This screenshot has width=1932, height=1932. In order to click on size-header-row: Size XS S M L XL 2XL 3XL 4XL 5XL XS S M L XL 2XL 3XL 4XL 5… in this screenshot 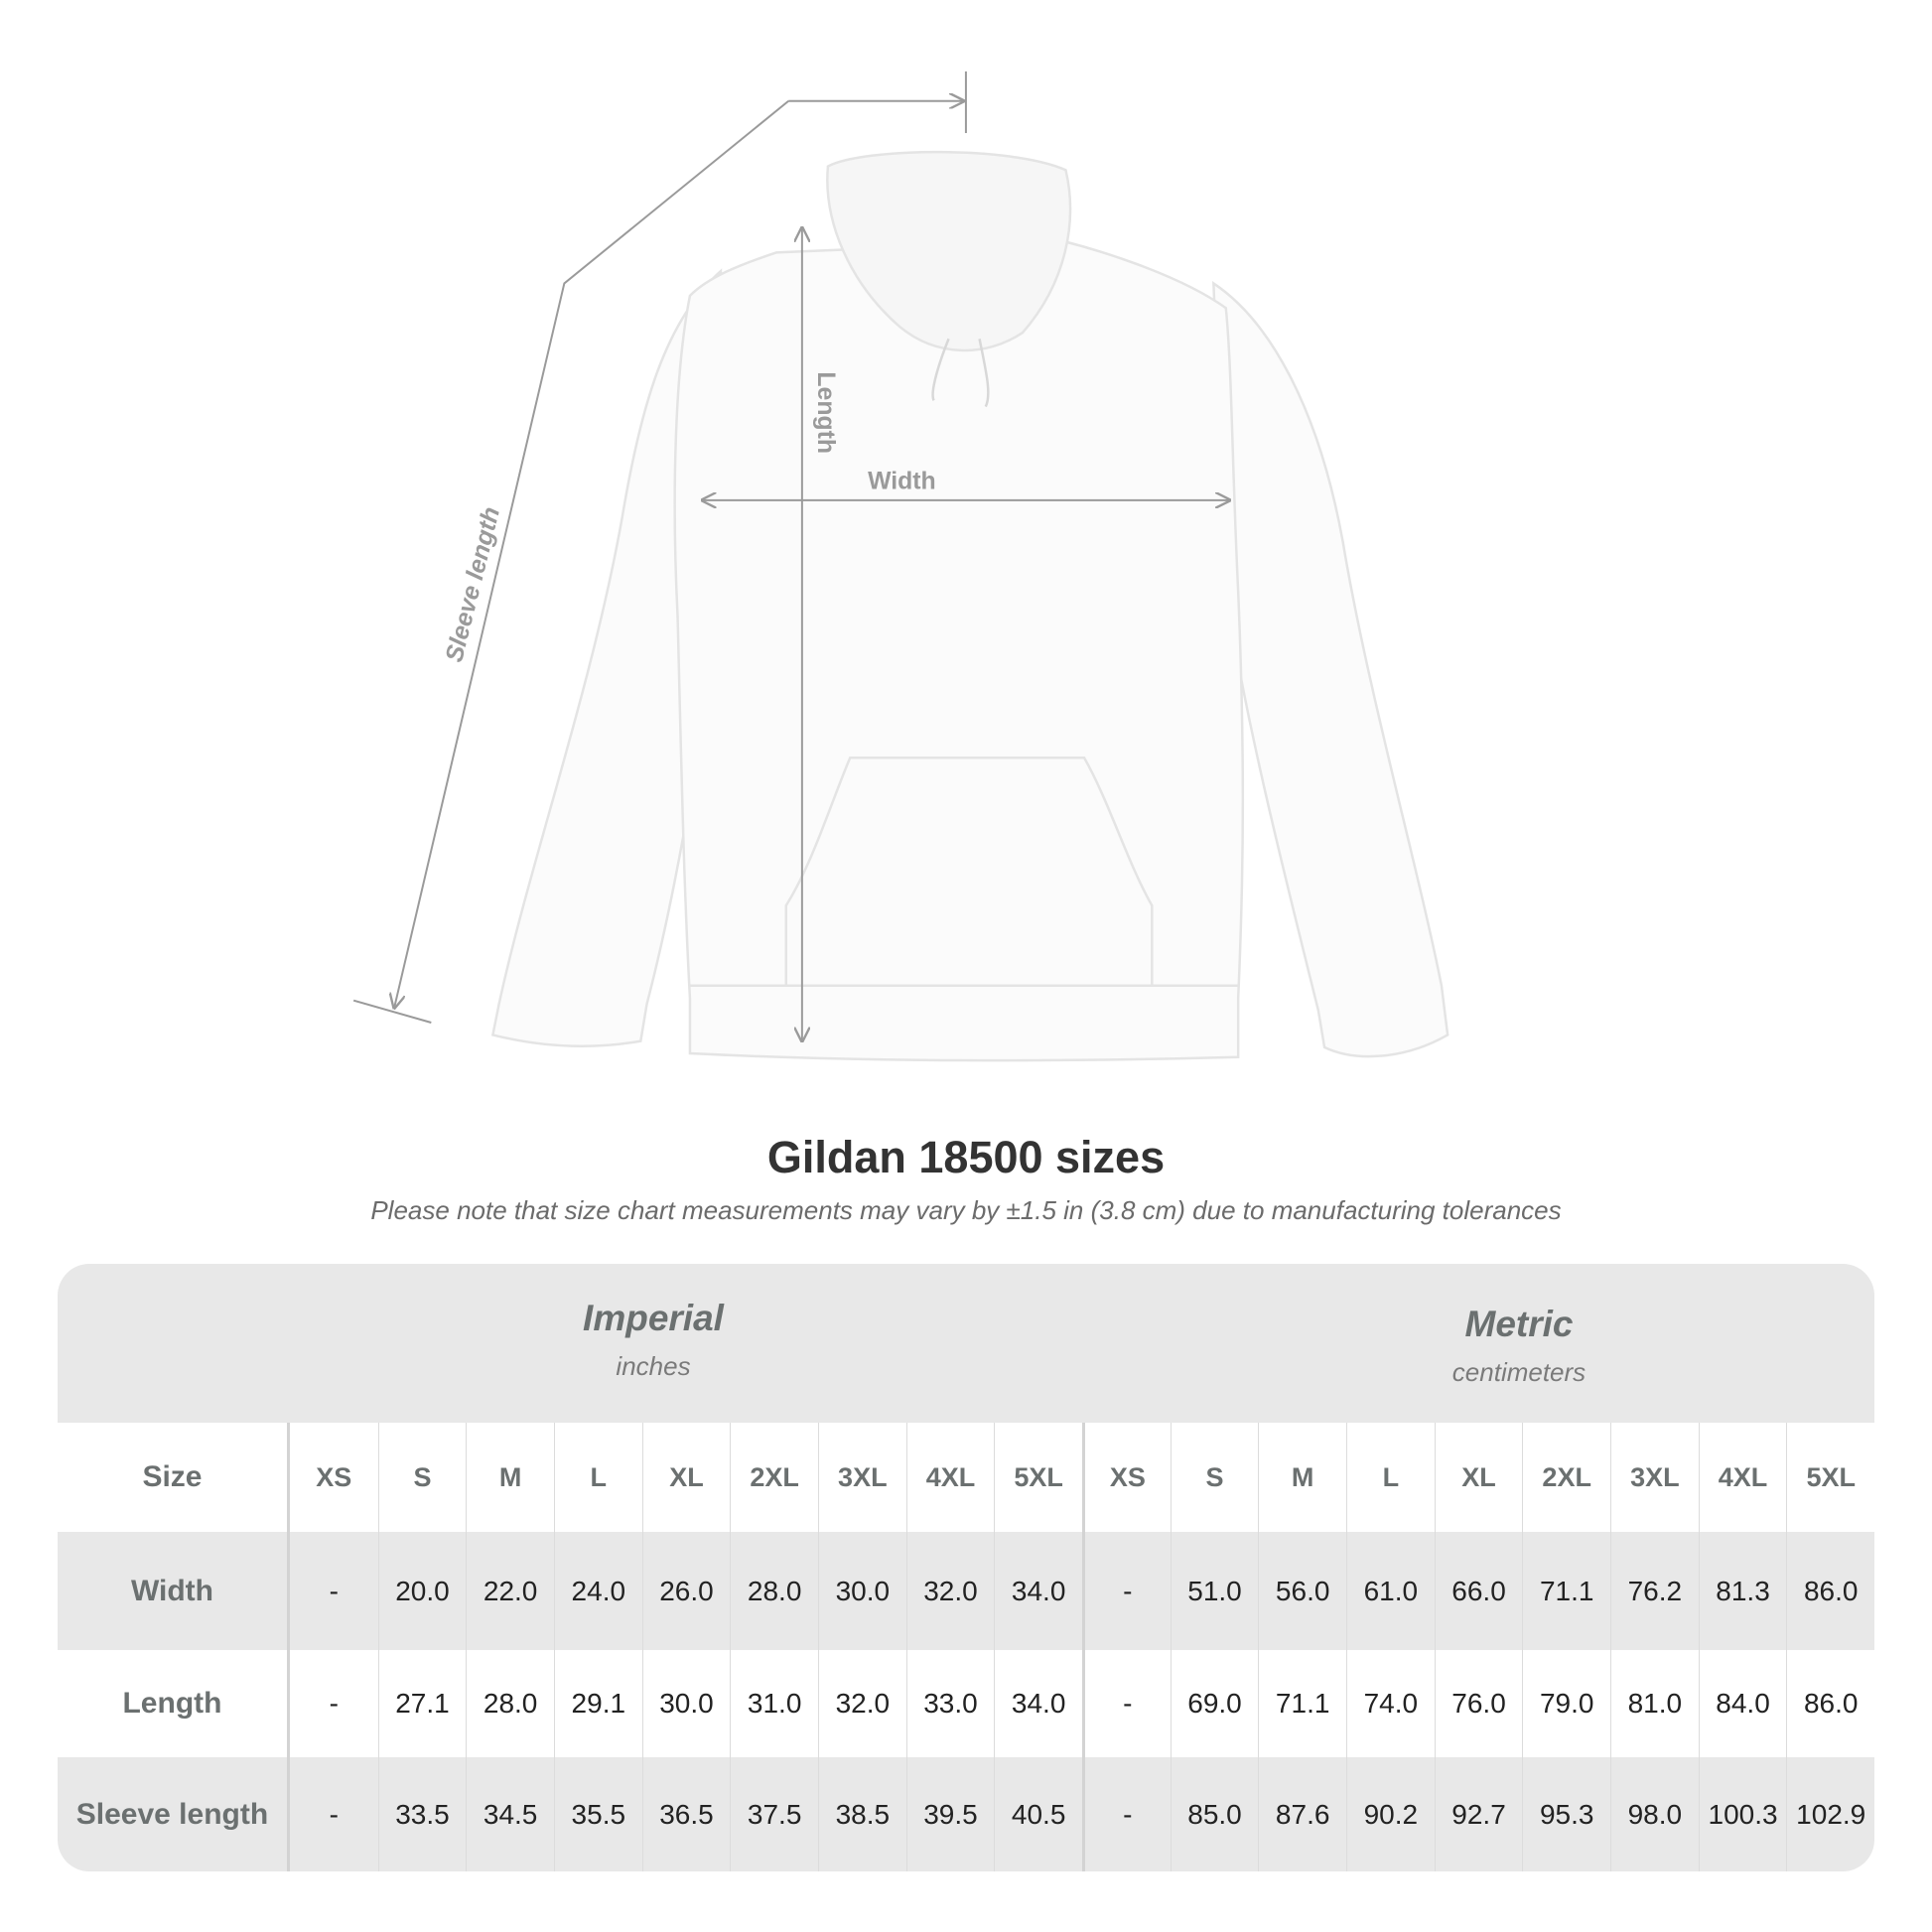, I will do `click(966, 1478)`.